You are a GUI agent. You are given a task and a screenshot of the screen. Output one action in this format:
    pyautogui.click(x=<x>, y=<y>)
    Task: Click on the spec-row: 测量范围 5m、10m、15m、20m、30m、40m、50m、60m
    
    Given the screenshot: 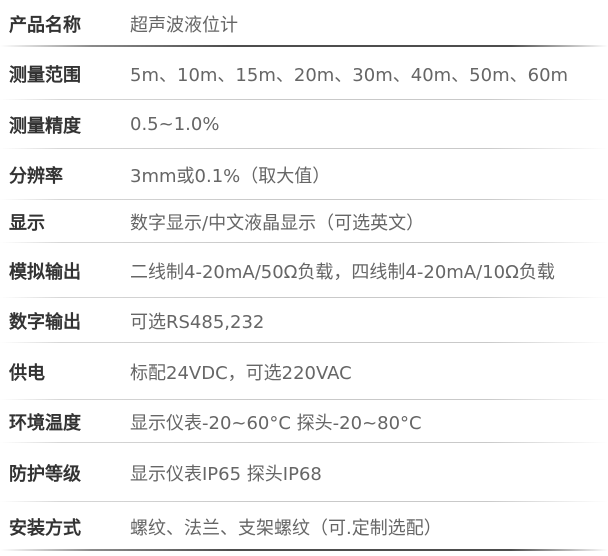 What is the action you would take?
    pyautogui.click(x=304, y=73)
    